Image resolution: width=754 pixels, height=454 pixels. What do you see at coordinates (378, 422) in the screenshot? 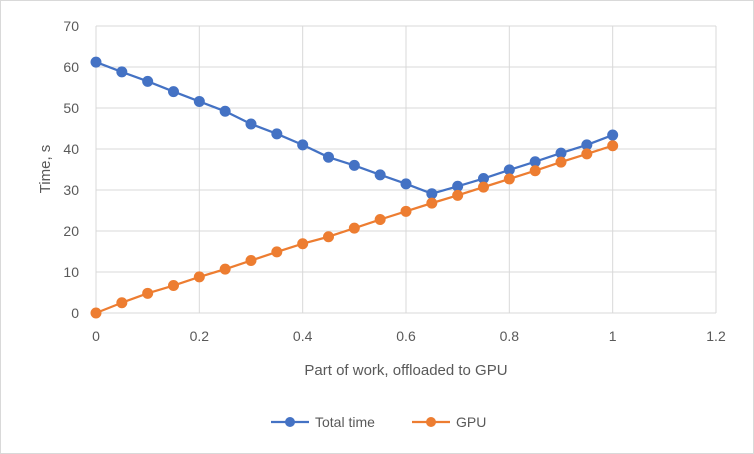
I see `legend: Total time GPU` at bounding box center [378, 422].